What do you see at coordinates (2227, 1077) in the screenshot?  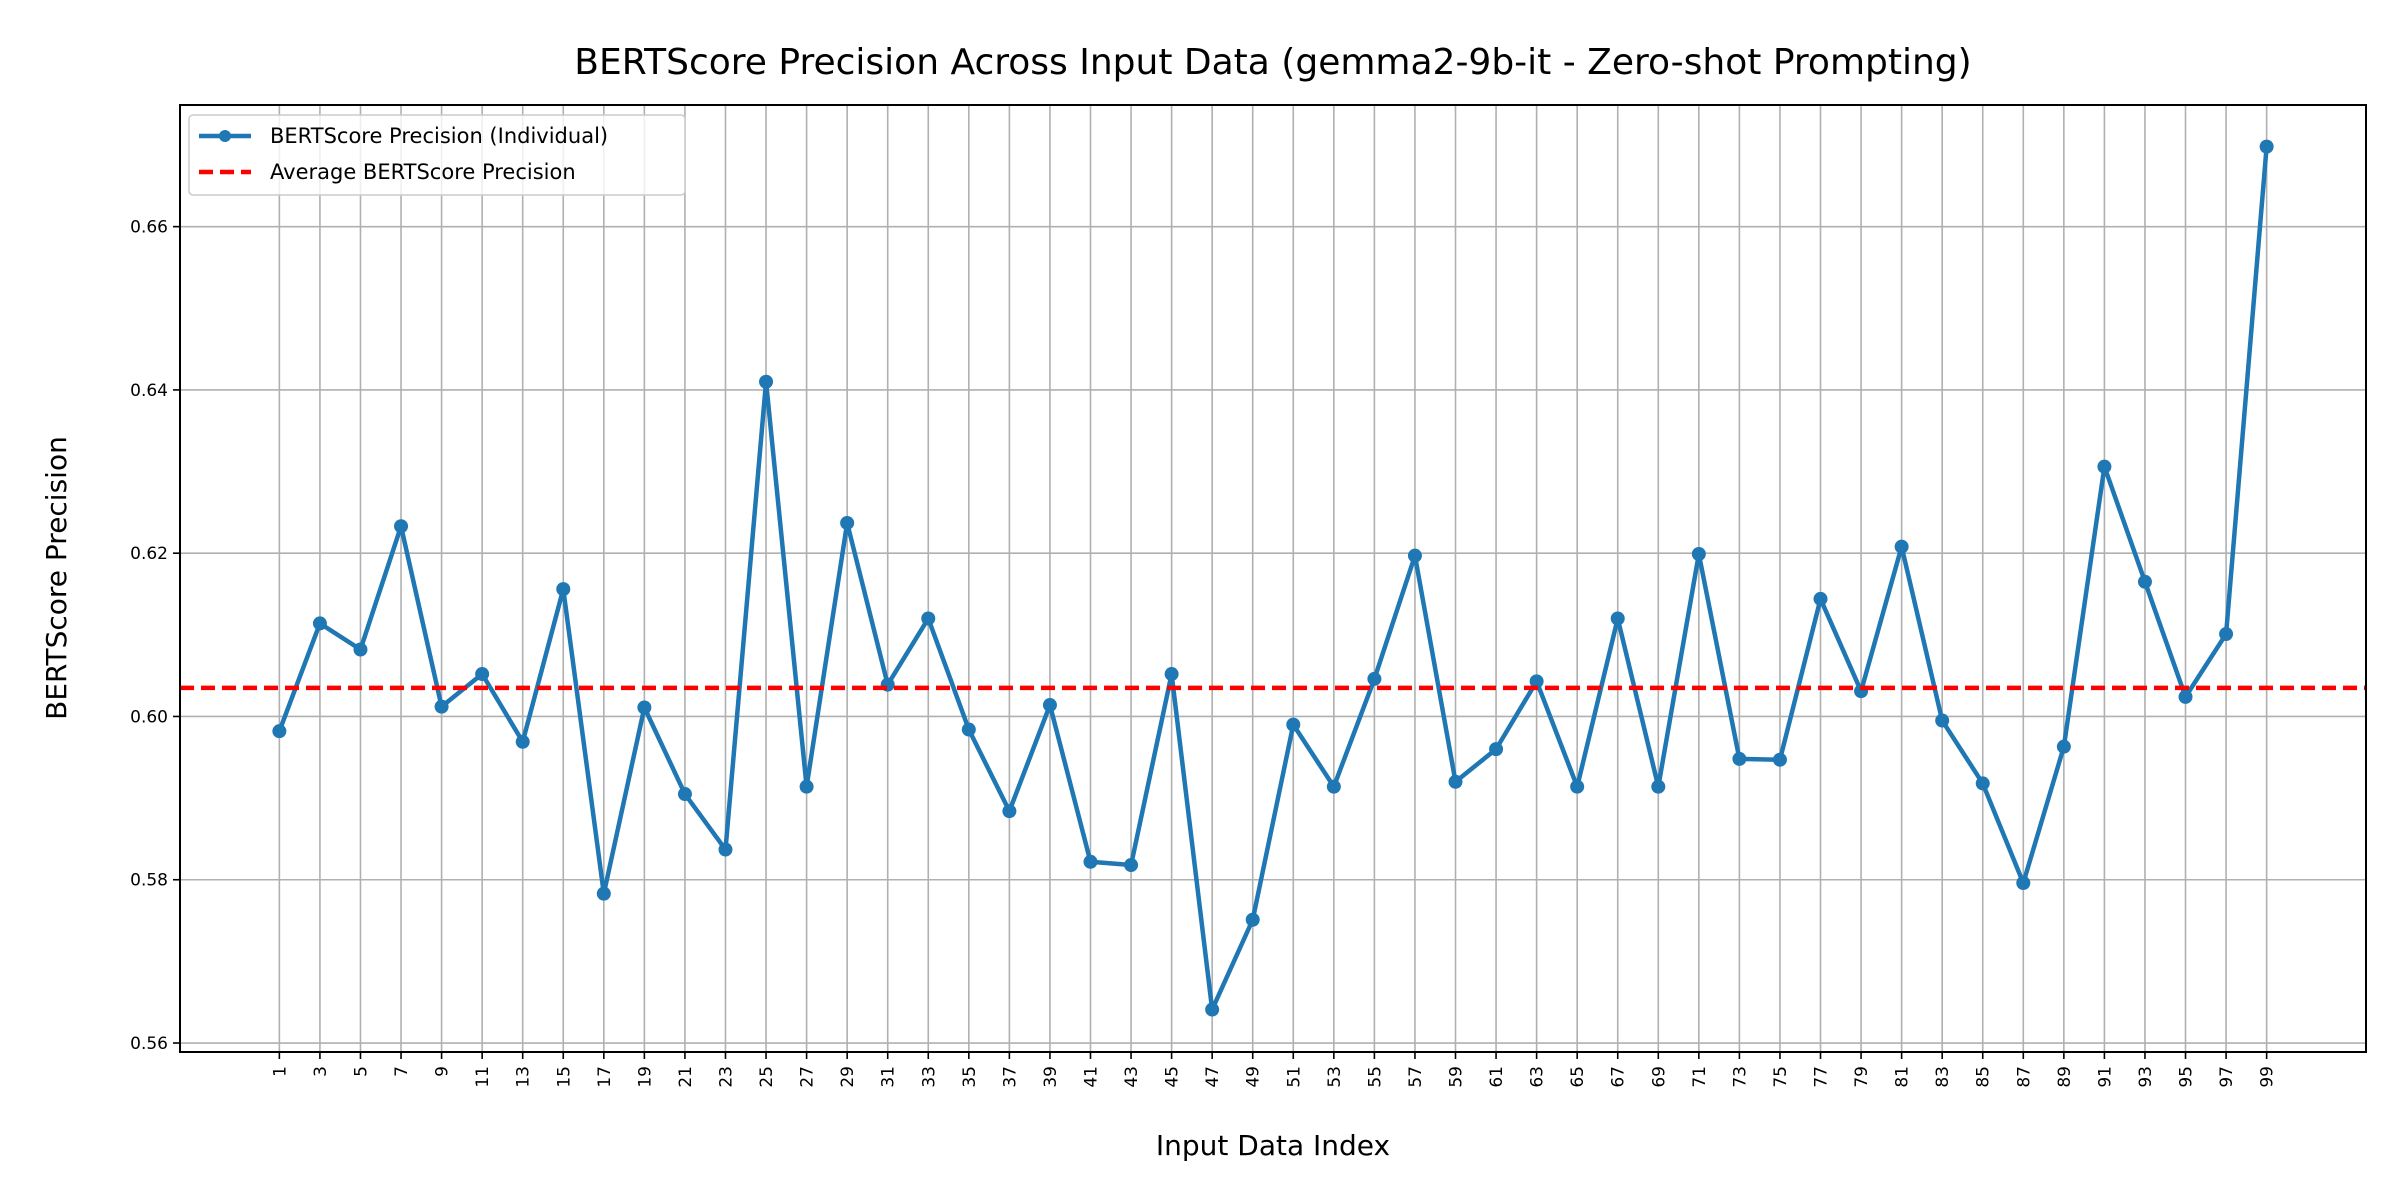 I see `x-tick-label: 97` at bounding box center [2227, 1077].